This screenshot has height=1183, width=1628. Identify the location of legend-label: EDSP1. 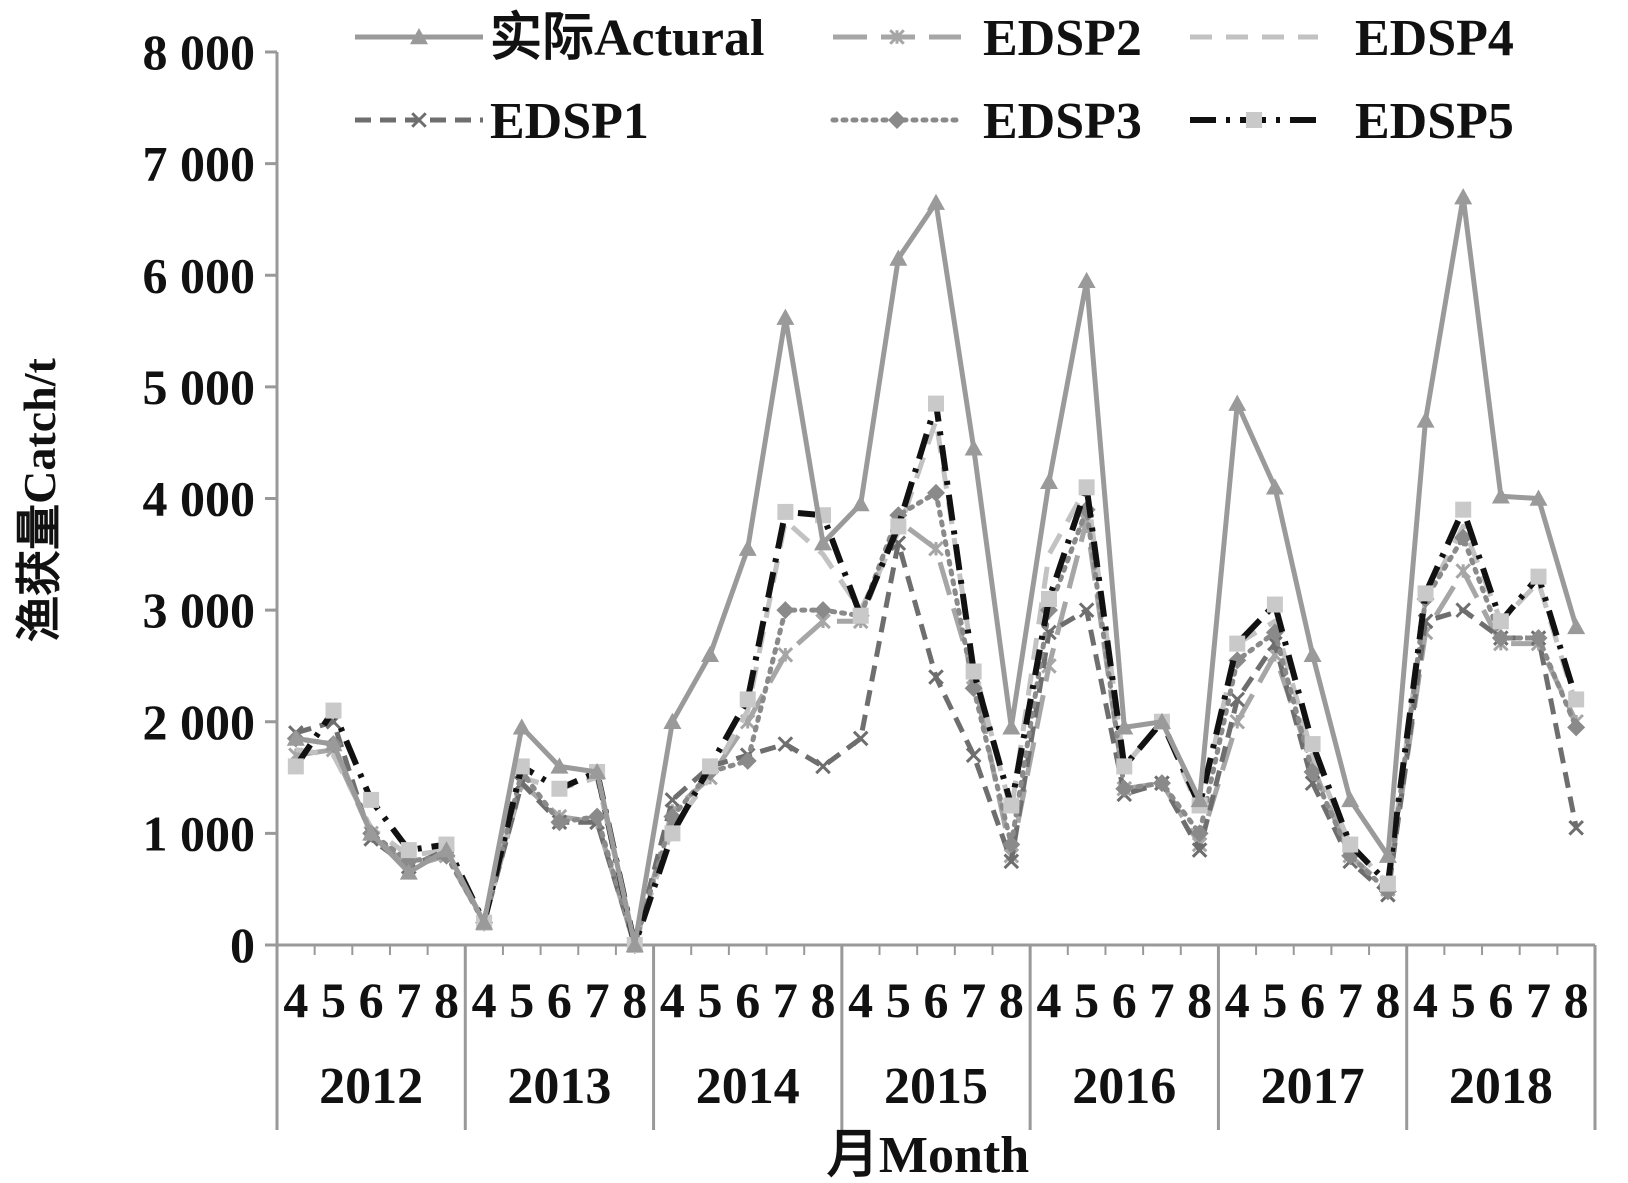
(569, 121).